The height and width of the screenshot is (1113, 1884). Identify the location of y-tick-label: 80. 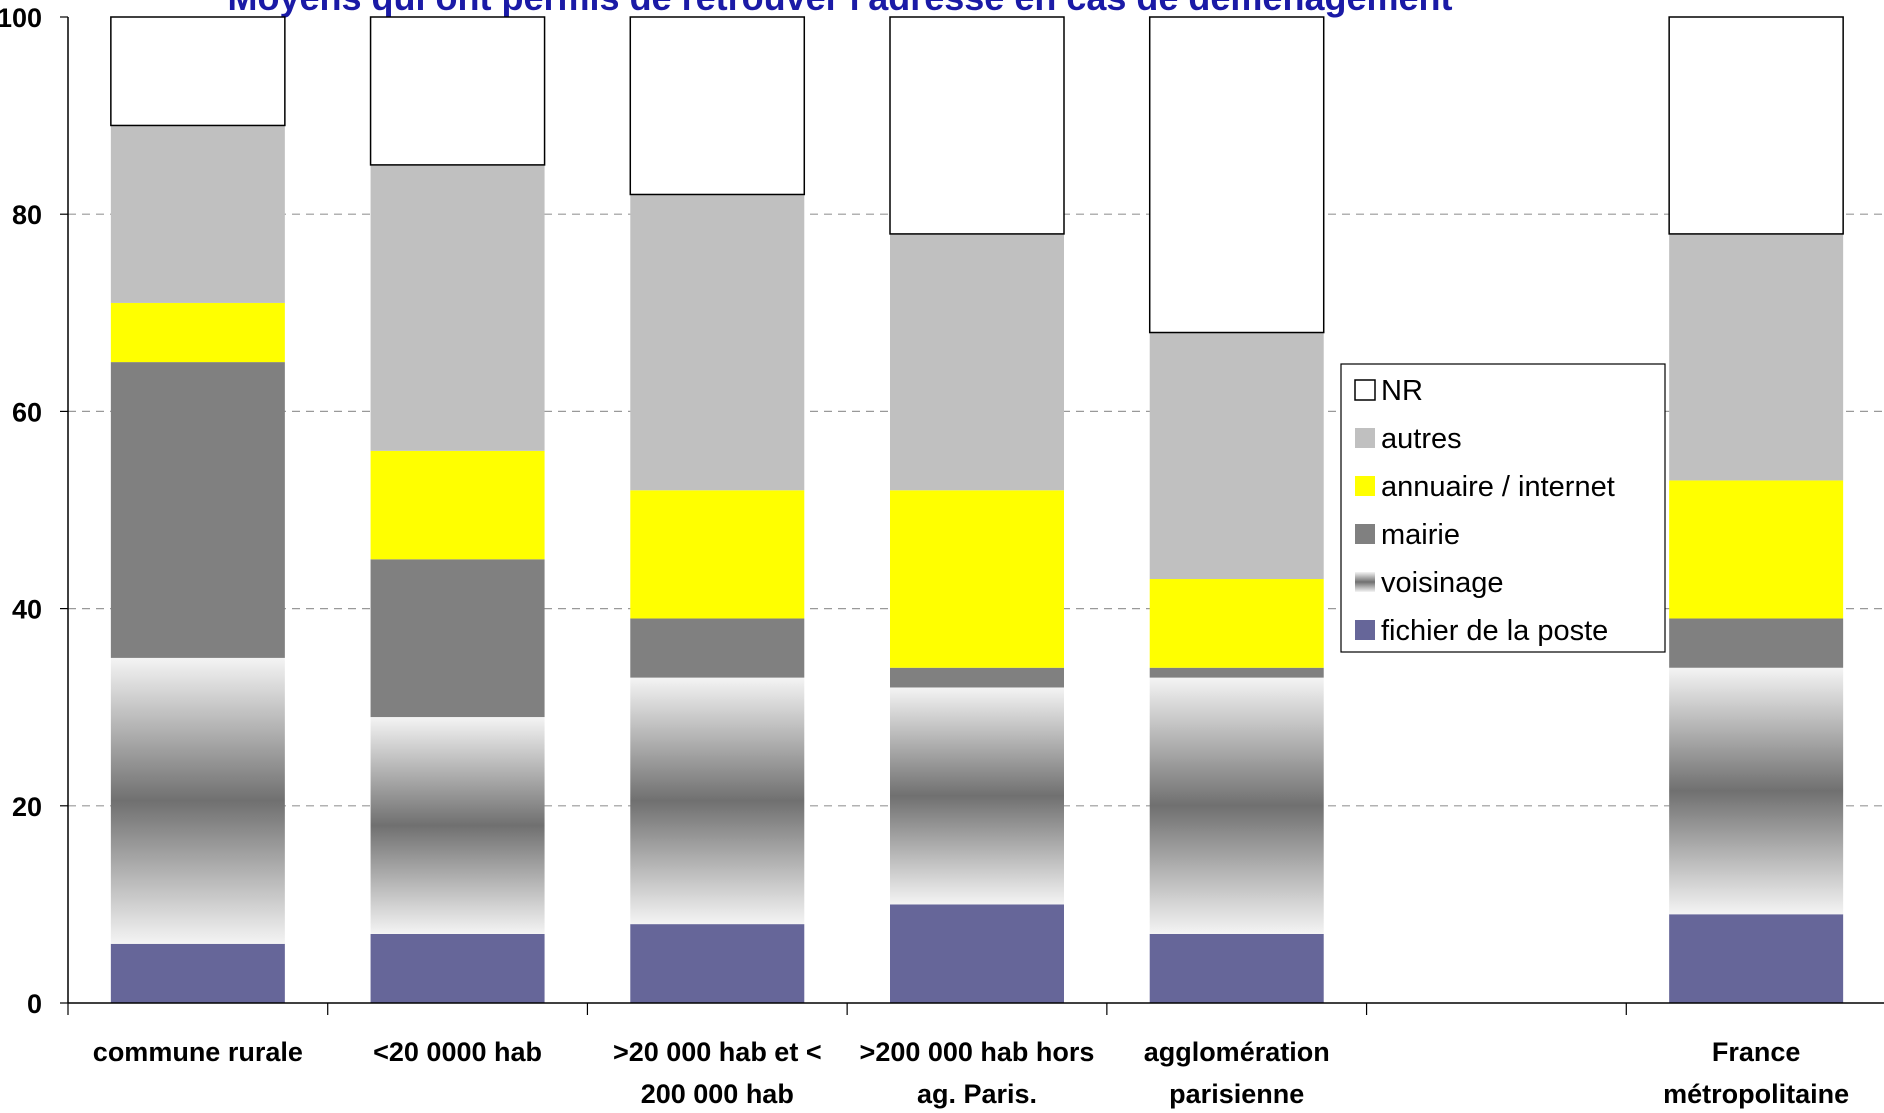
(27, 215).